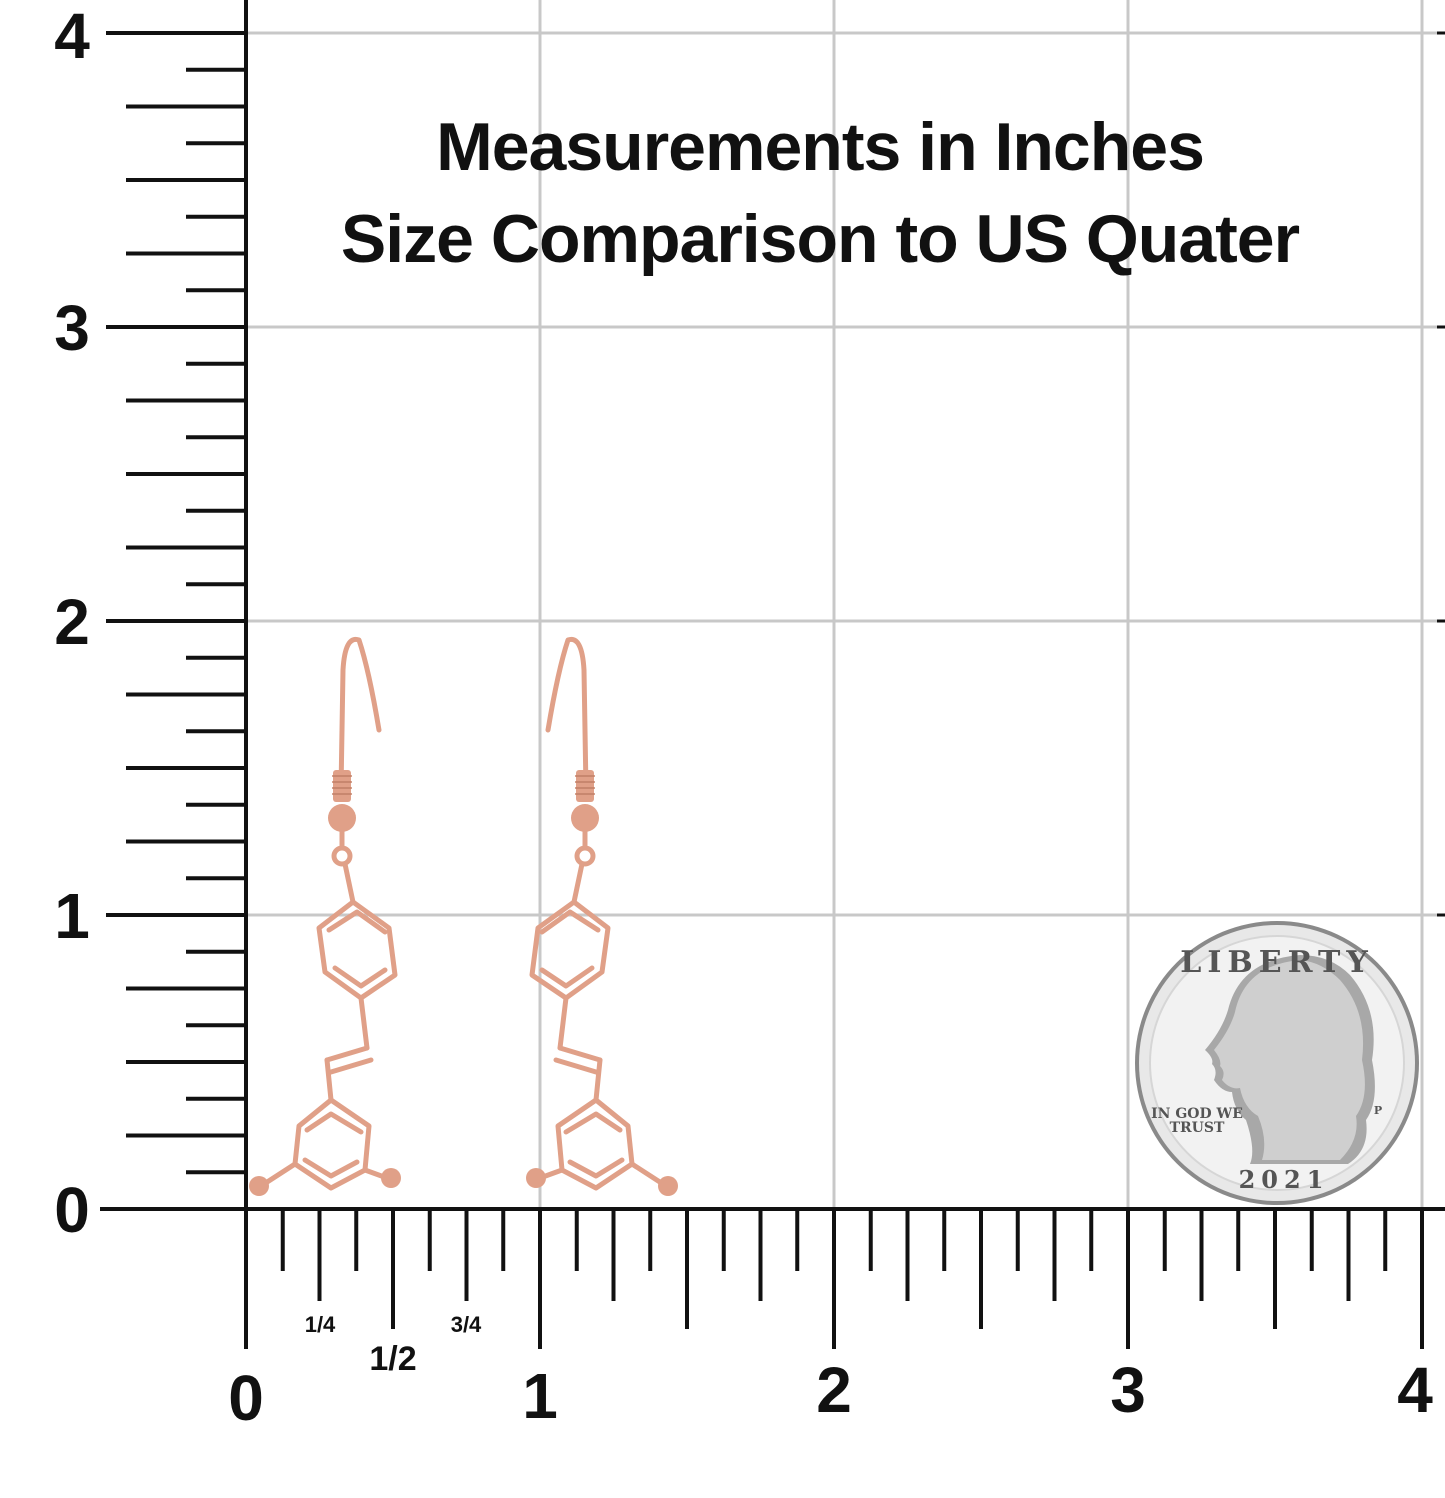 The height and width of the screenshot is (1498, 1445). I want to click on x-label-0: 0, so click(246, 1398).